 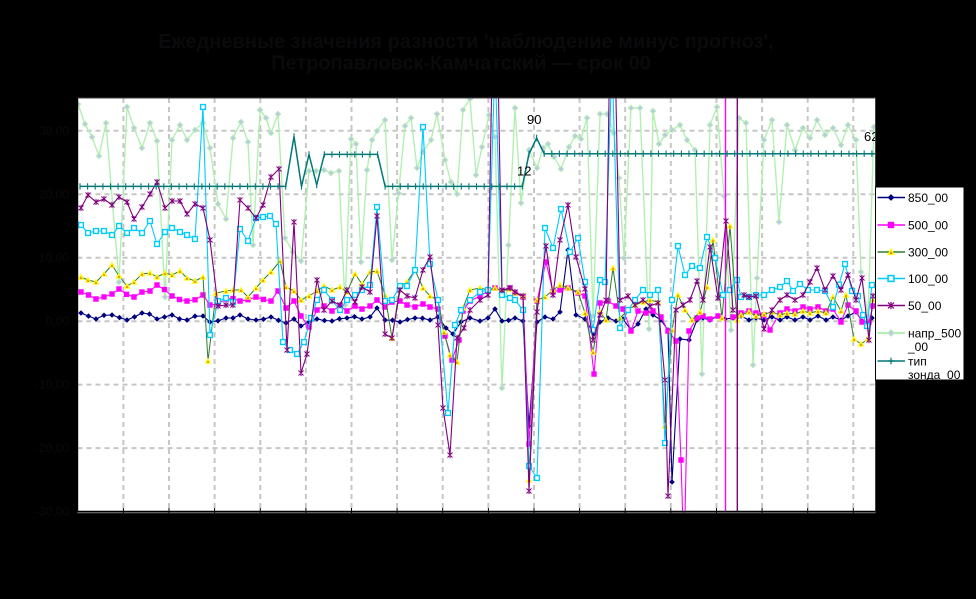 I want to click on svg-text: -10,00, so click(x=52, y=385).